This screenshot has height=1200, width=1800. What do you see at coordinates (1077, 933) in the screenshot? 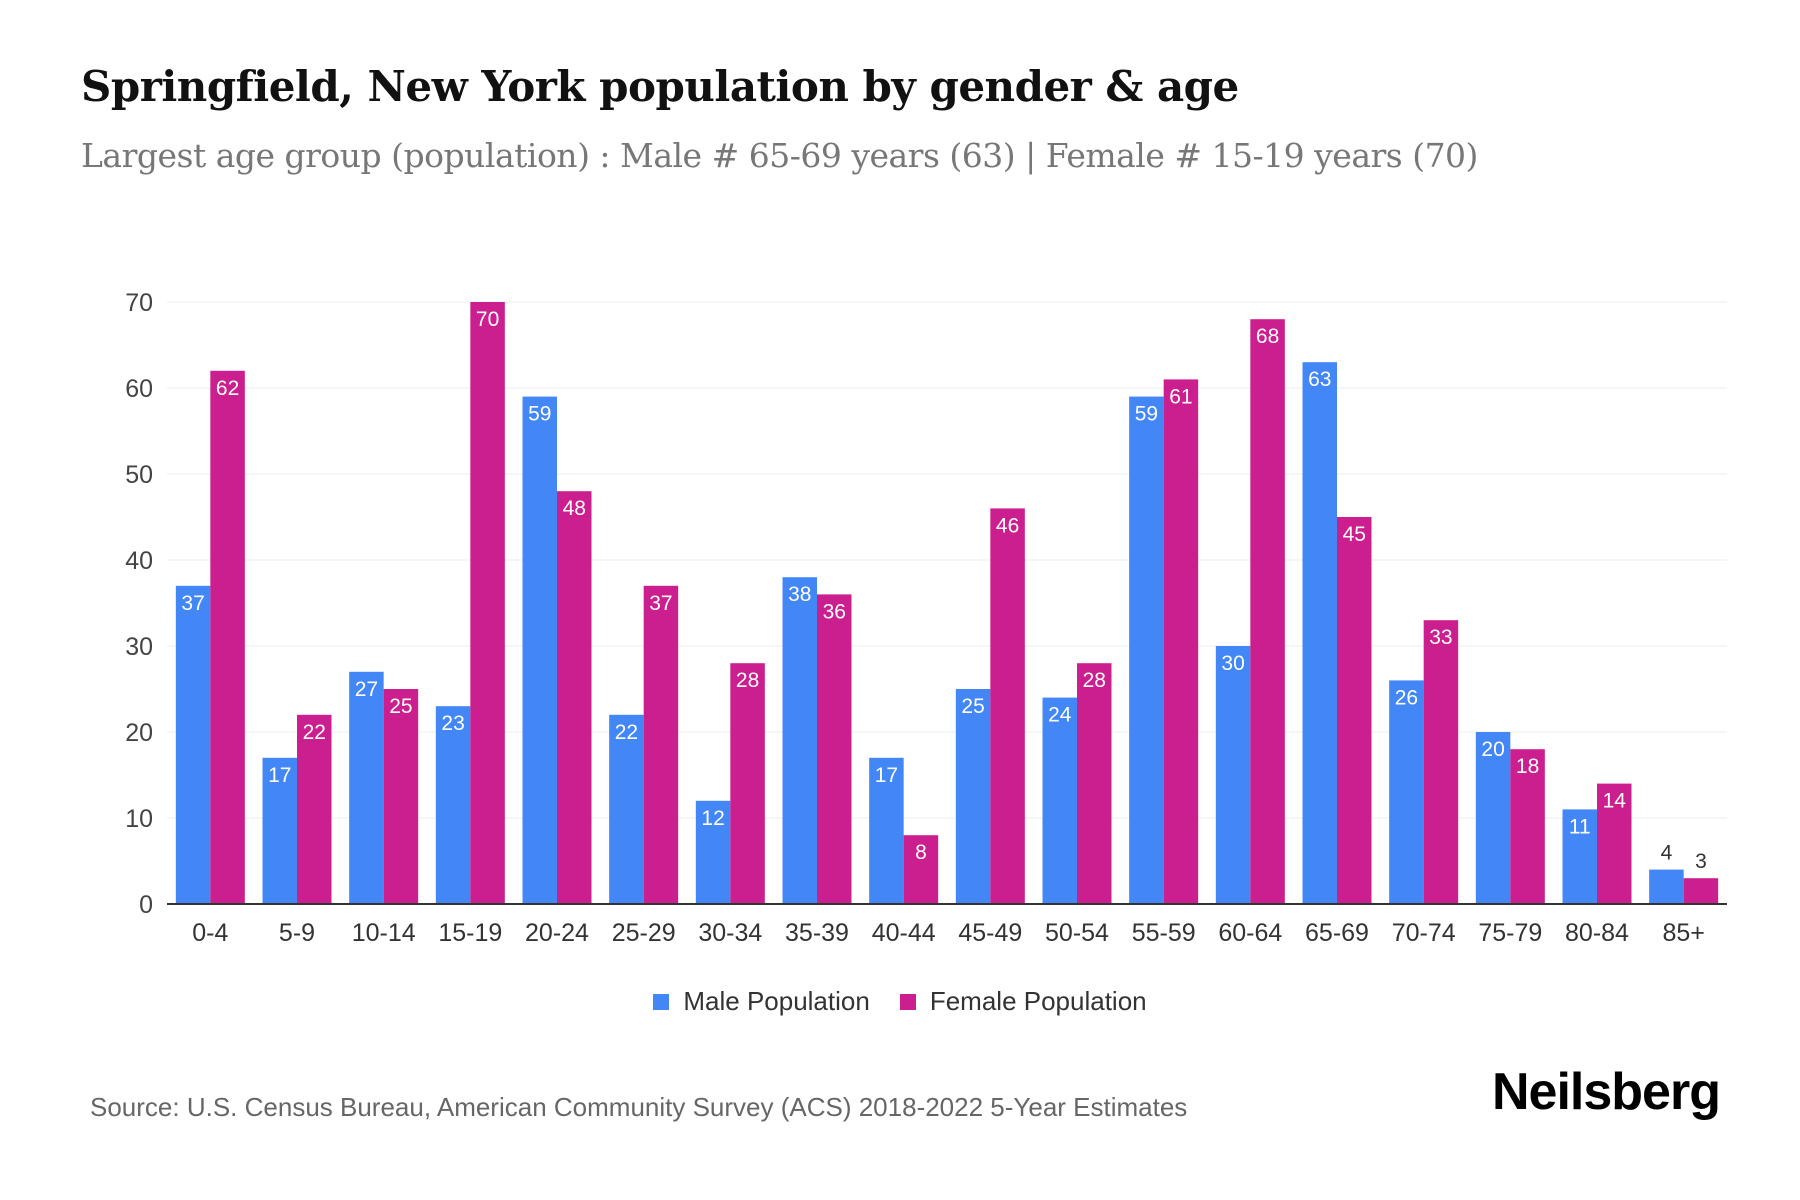
I see `x-tick-label: 50-54` at bounding box center [1077, 933].